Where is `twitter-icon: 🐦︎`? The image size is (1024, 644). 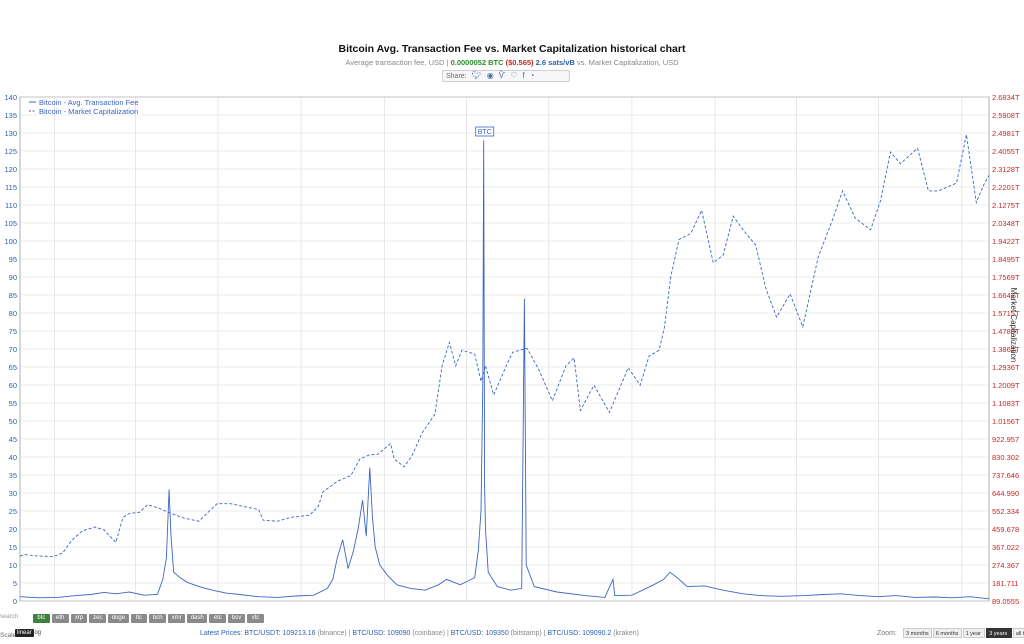
twitter-icon: 🐦︎ is located at coordinates (476, 75).